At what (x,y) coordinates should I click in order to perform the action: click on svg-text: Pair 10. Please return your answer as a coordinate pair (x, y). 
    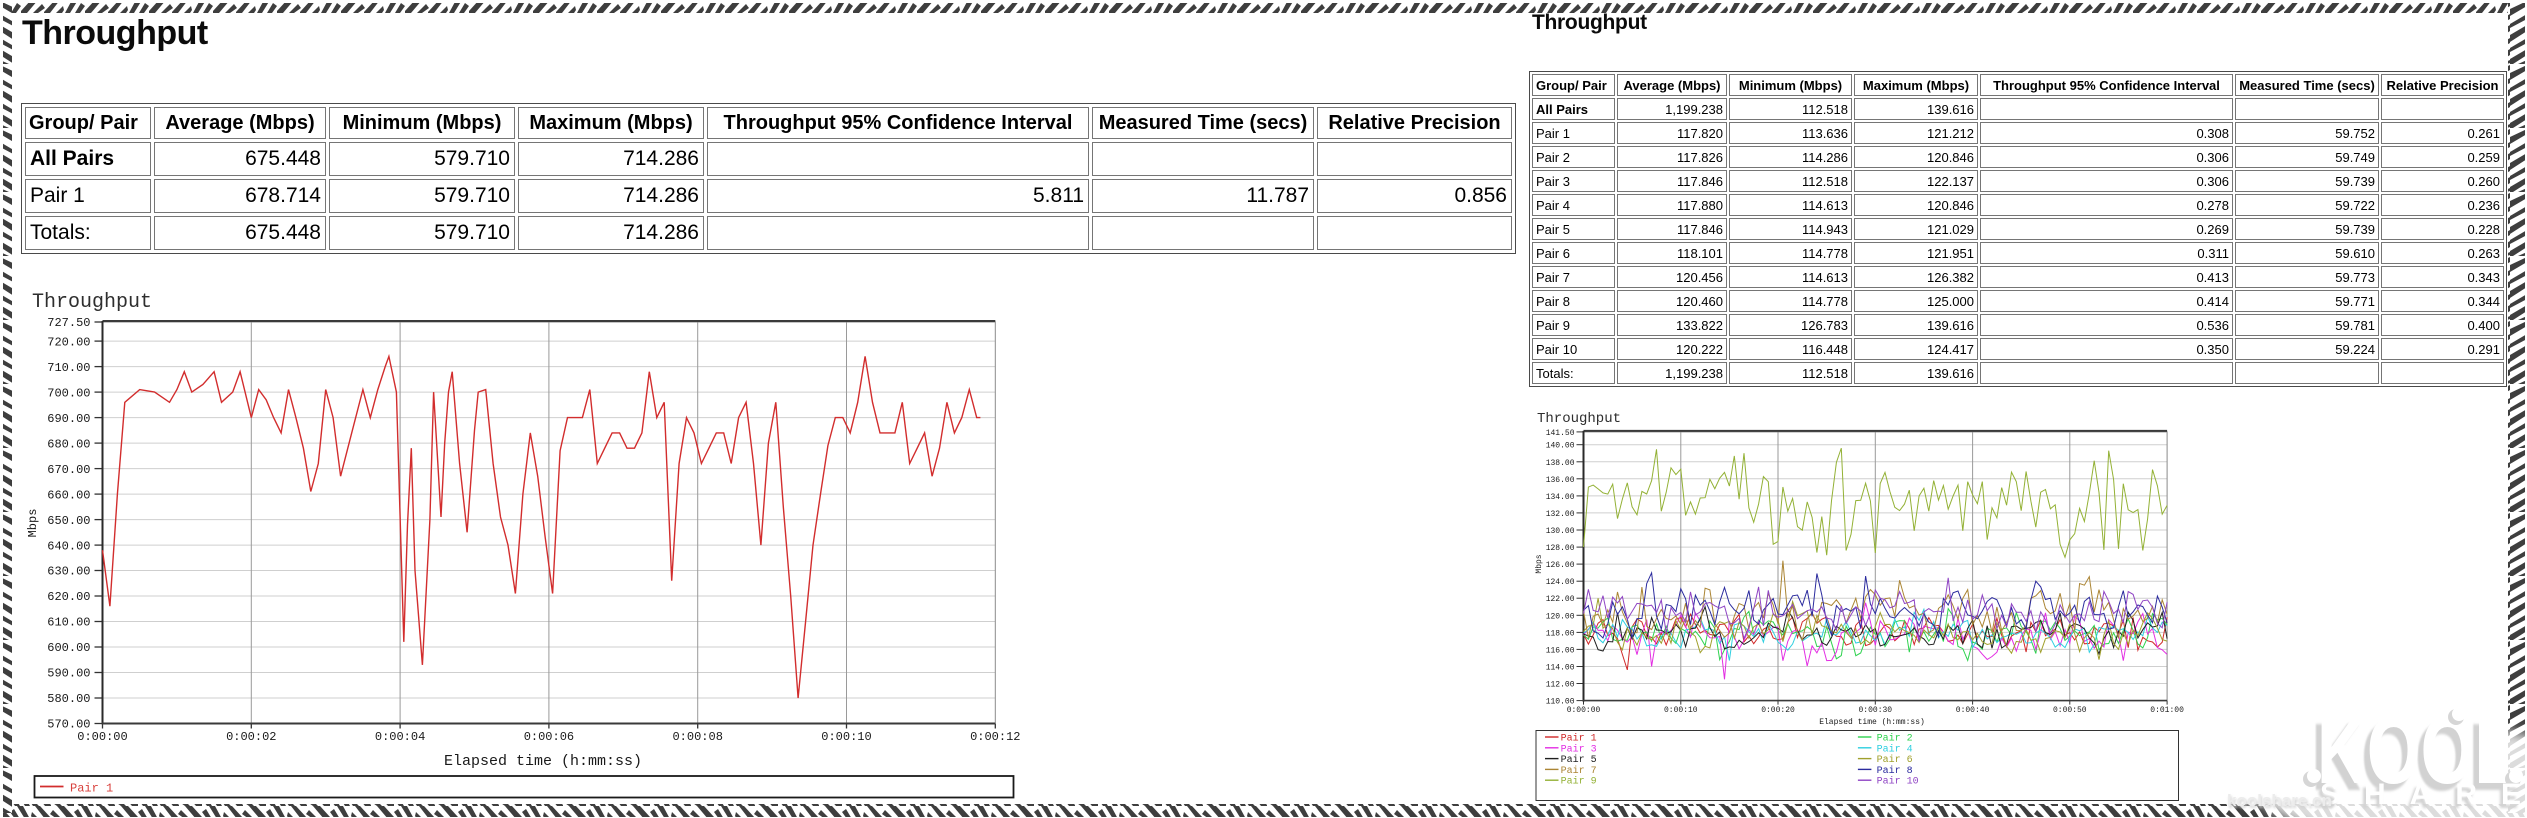
    Looking at the image, I should click on (1898, 782).